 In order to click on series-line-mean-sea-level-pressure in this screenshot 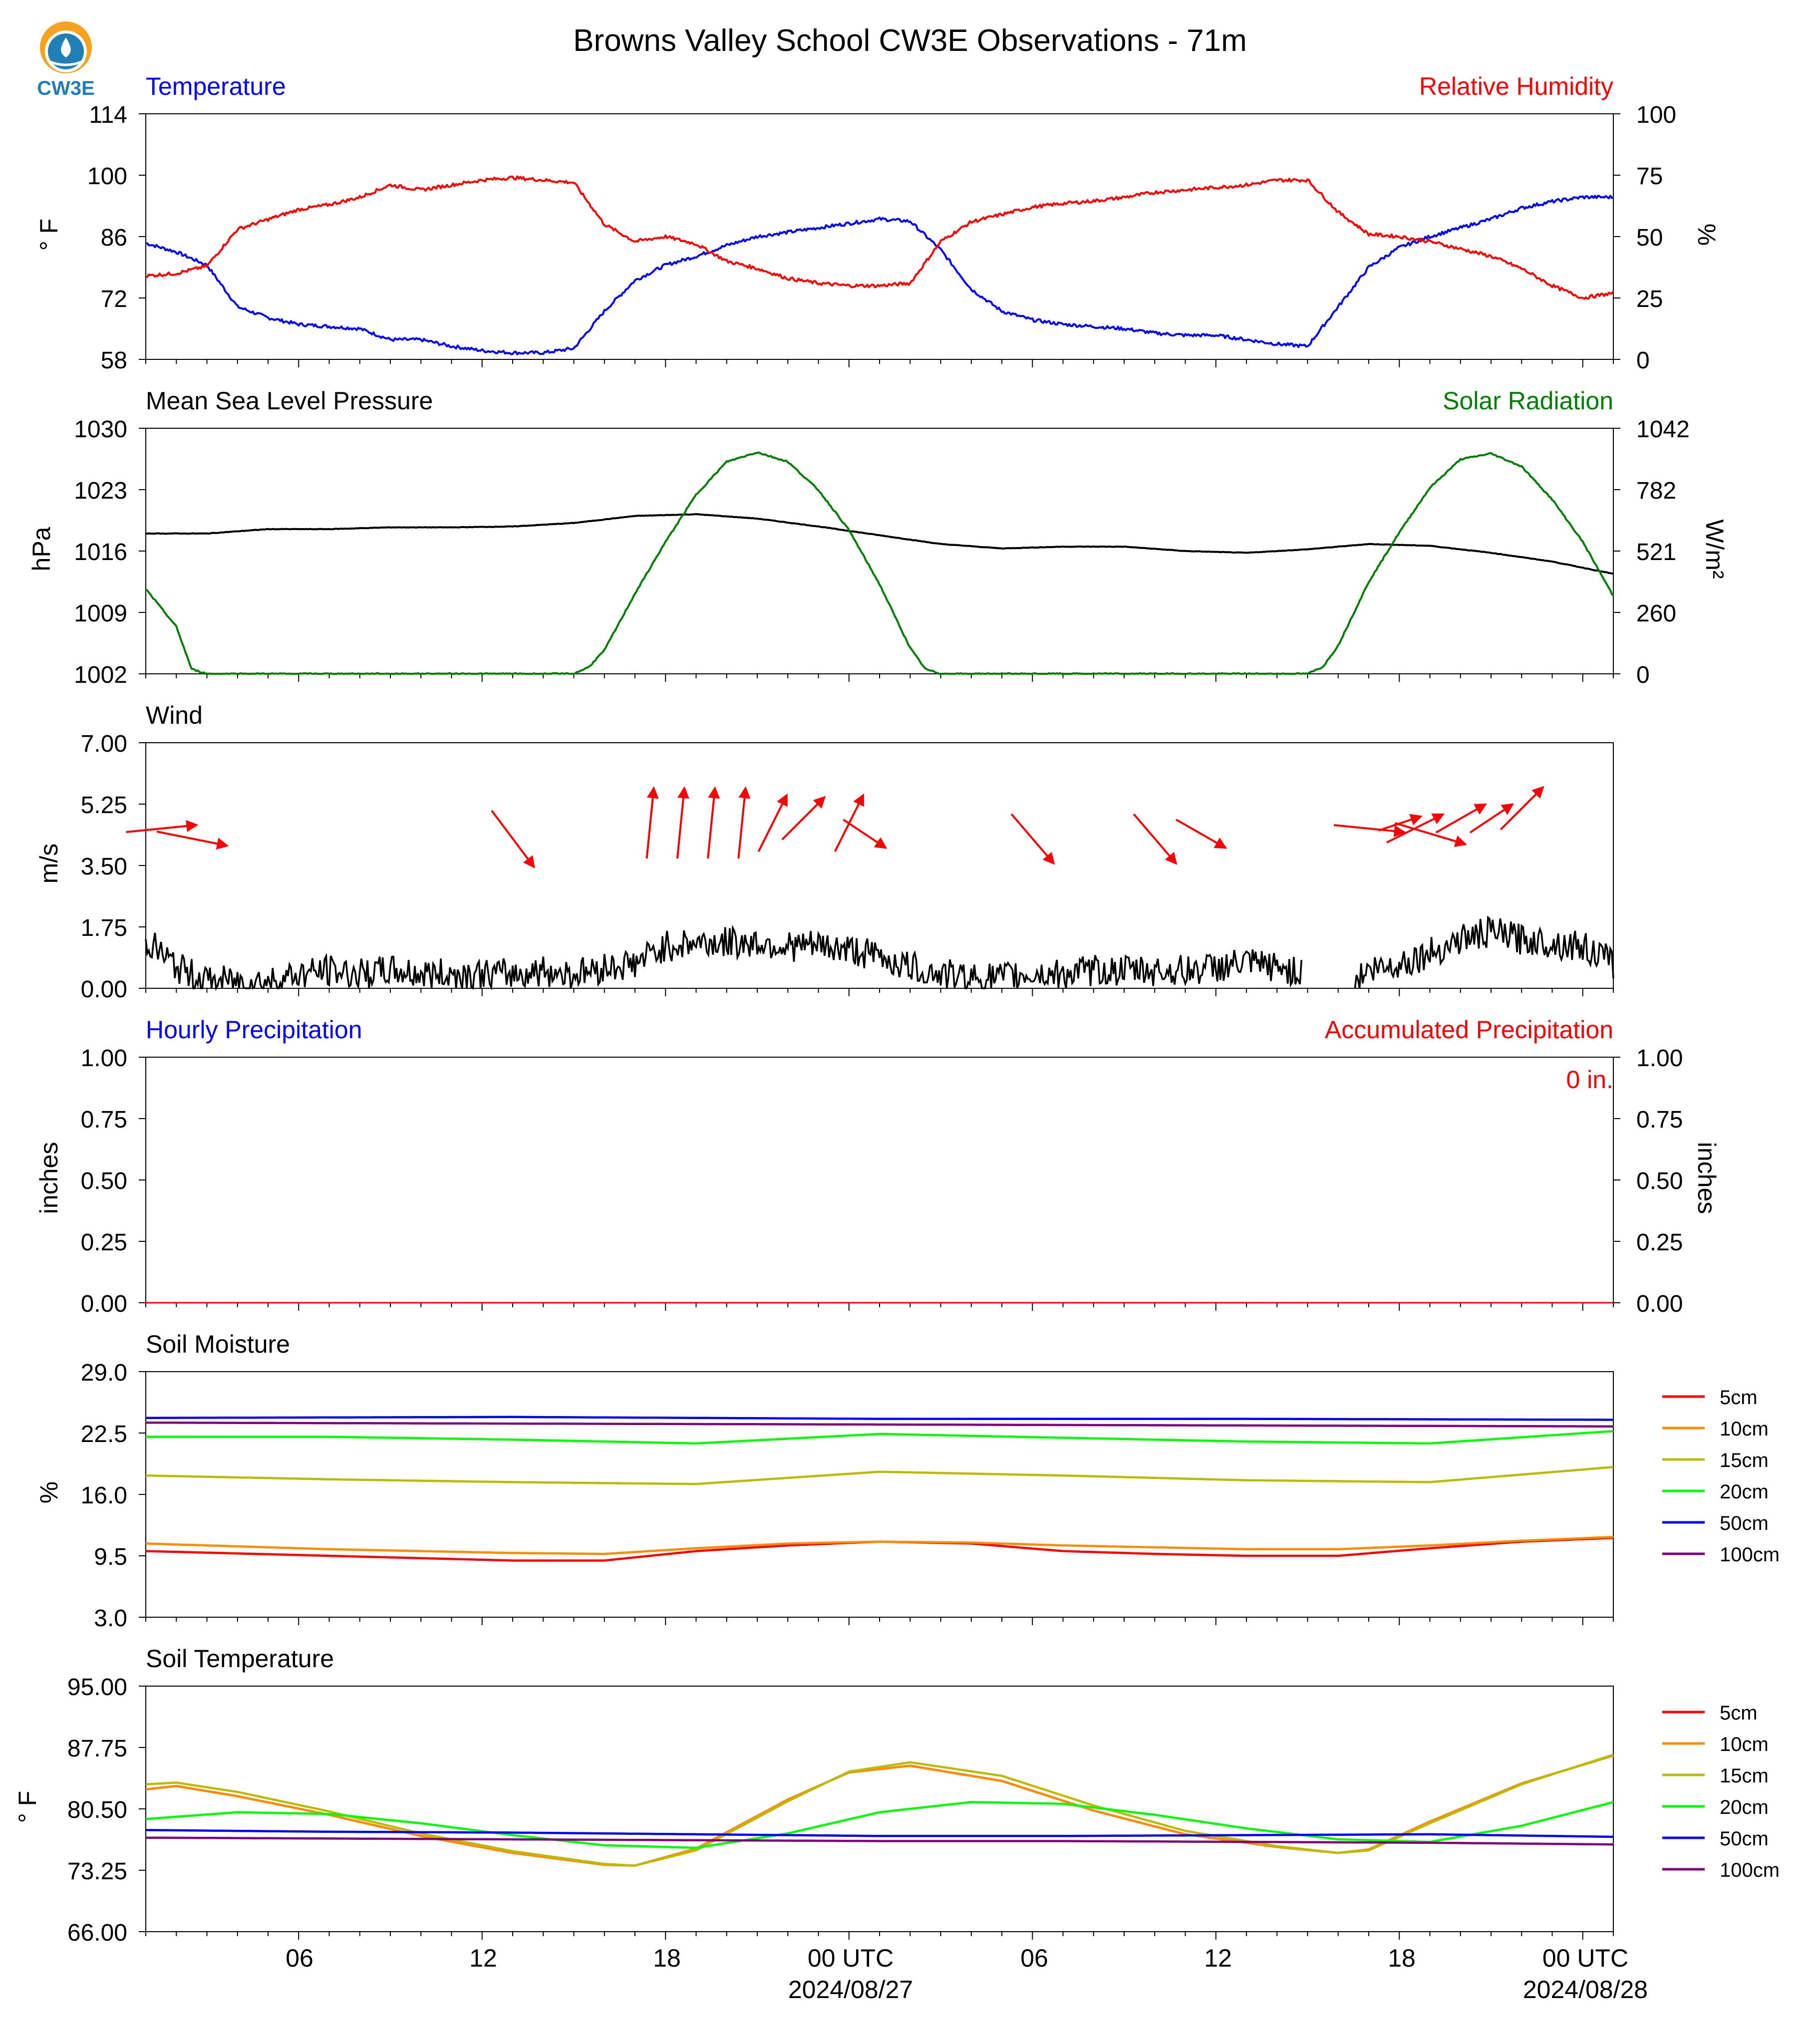, I will do `click(879, 544)`.